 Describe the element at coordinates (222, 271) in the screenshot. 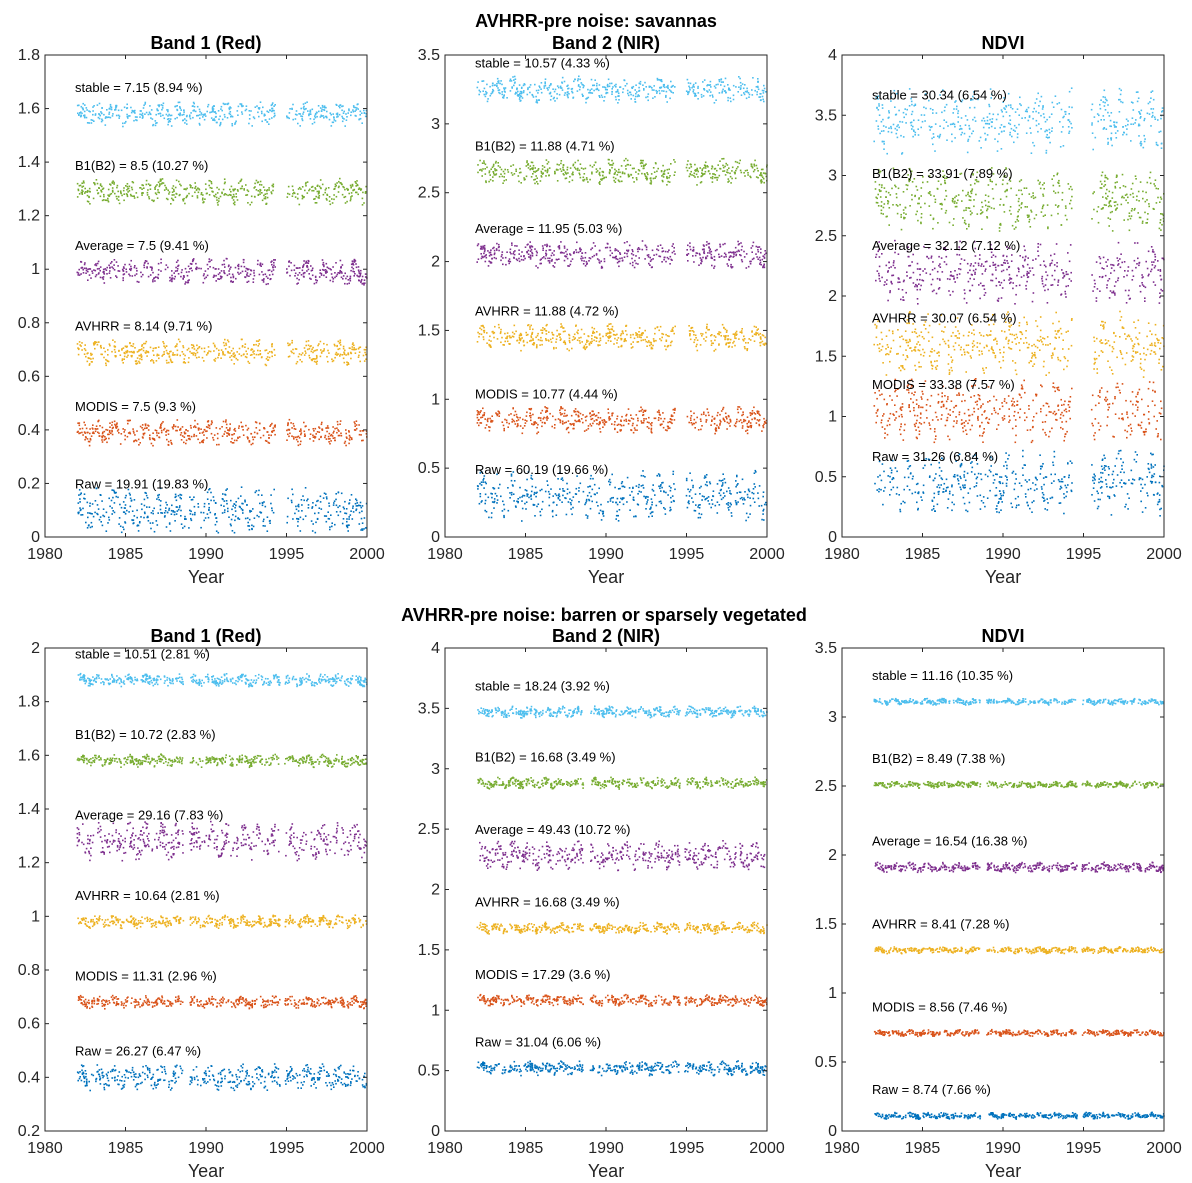

I see `series-average` at that location.